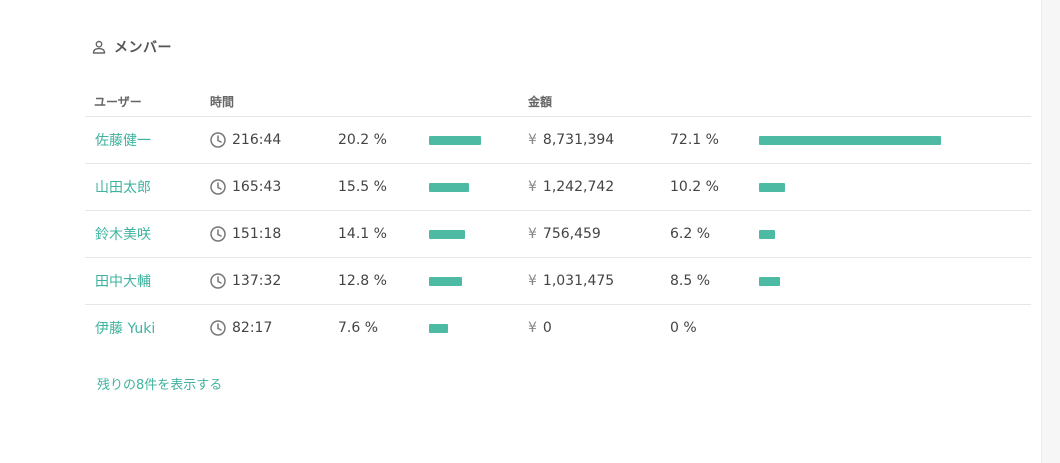  What do you see at coordinates (160, 385) in the screenshot?
I see `show-more-link: 残りの8件を表示する` at bounding box center [160, 385].